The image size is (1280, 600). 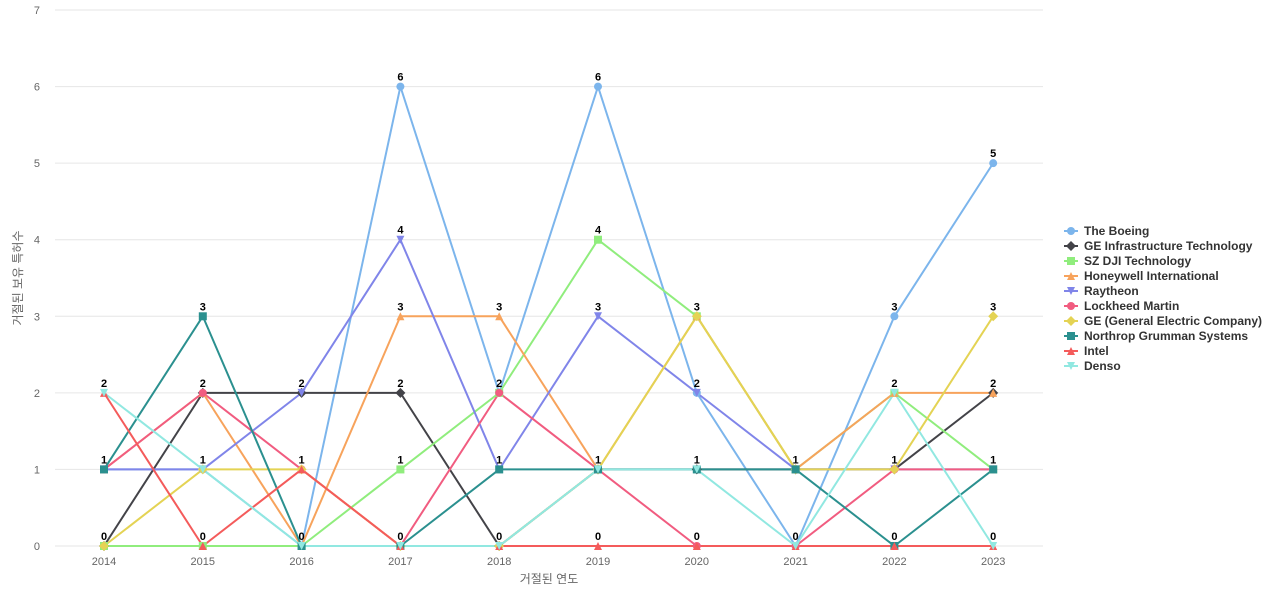 I want to click on legend-item: Intel, so click(x=1086, y=351).